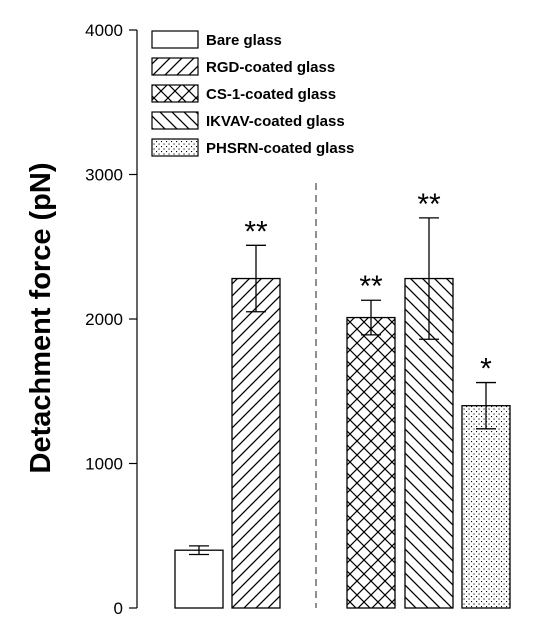 The width and height of the screenshot is (550, 635). I want to click on y-axis-title: Detachment force (pN), so click(41, 318).